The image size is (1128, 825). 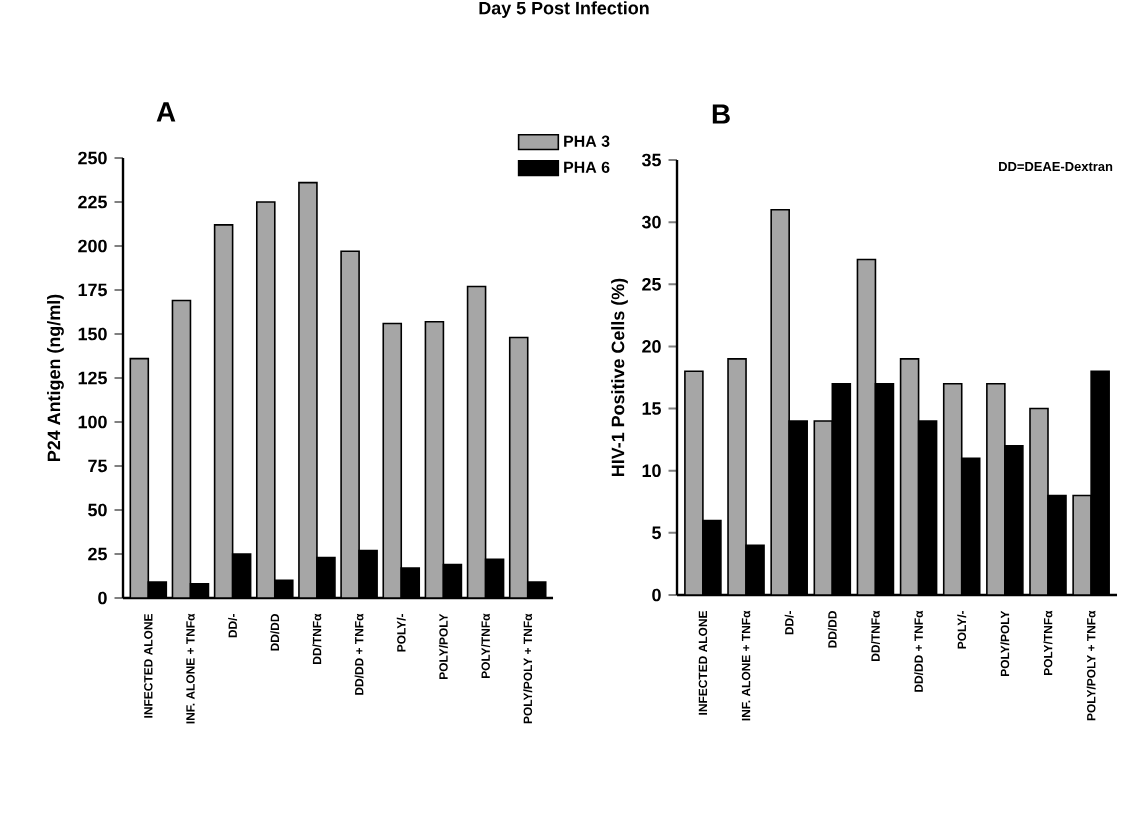 I want to click on y-tick-label: 100, so click(x=92, y=422).